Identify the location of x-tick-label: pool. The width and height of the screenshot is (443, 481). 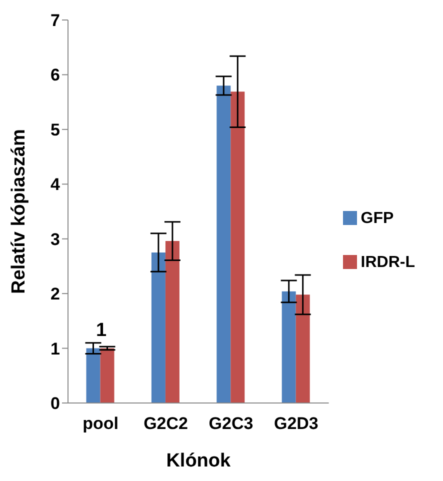
(100, 424).